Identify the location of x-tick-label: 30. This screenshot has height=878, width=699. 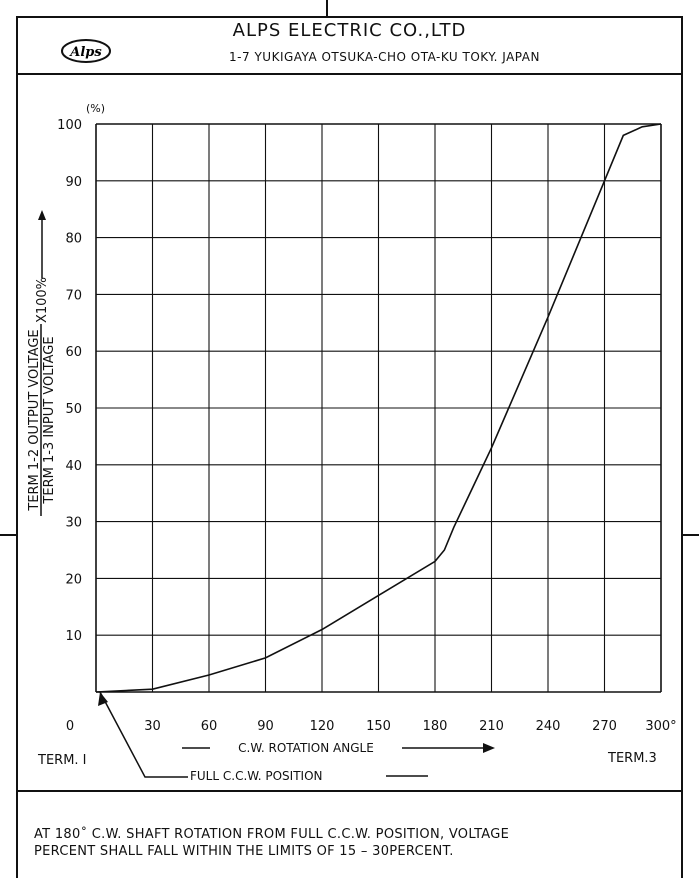
(152, 726).